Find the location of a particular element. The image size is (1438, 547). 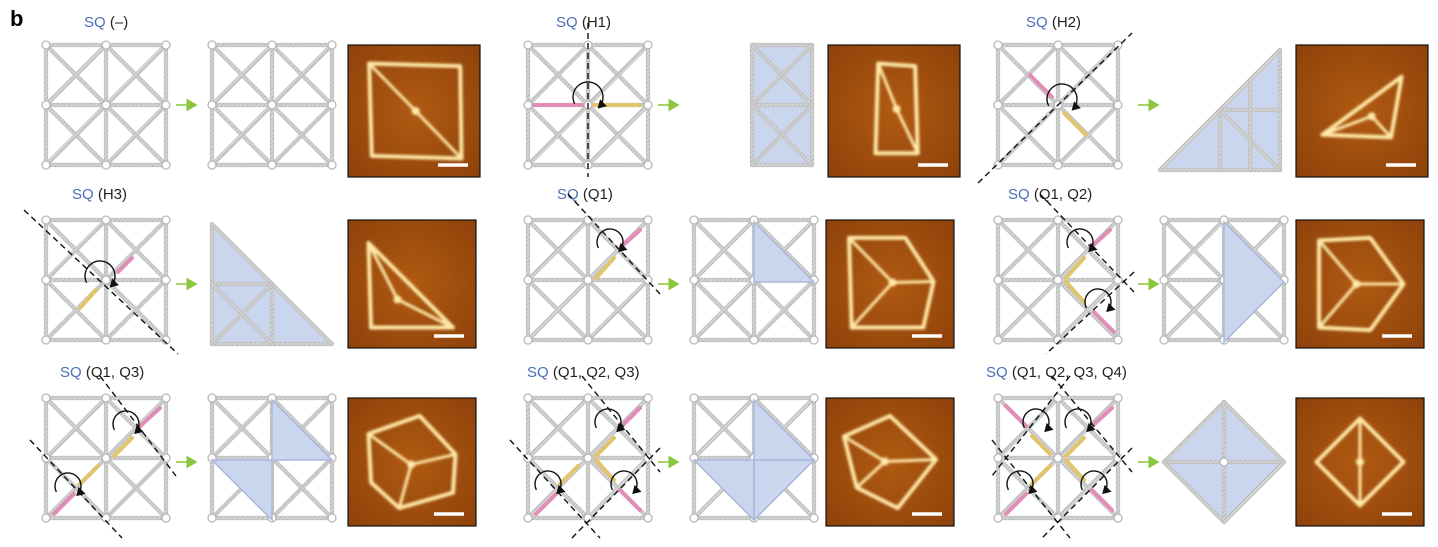

frame-sq-q1q2q3 is located at coordinates (585, 457).